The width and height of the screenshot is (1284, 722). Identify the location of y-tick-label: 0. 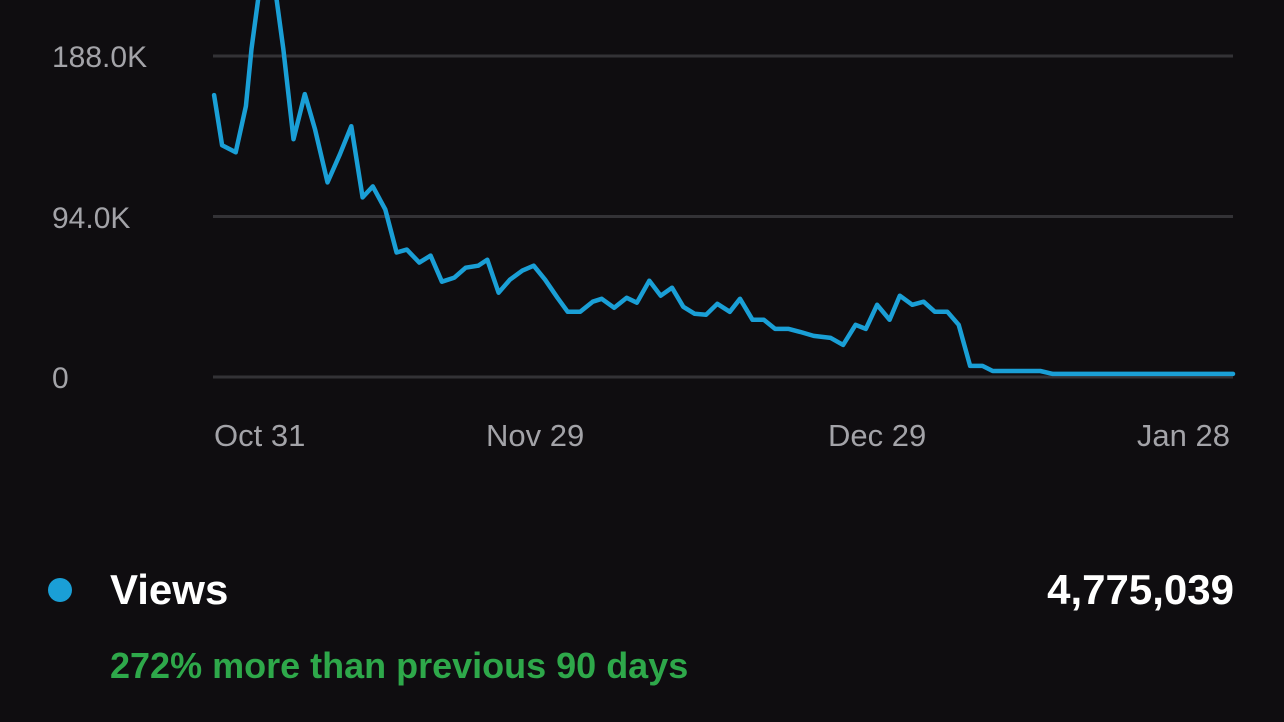
(60, 378).